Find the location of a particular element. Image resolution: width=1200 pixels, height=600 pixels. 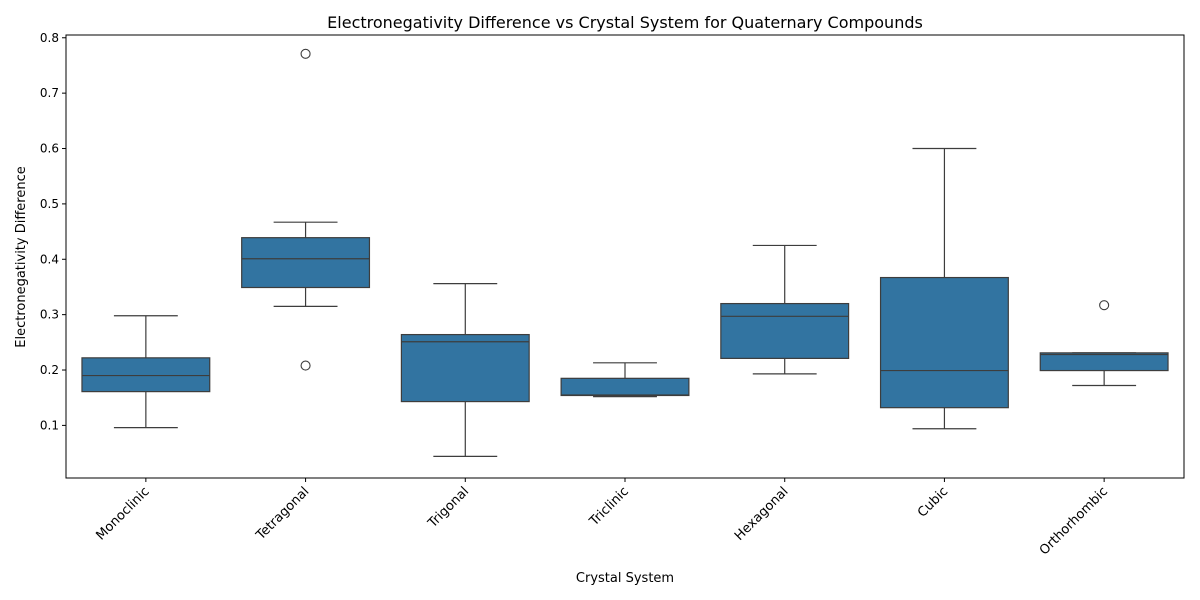

x-tick-label: Tetragonal is located at coordinates (283, 514).